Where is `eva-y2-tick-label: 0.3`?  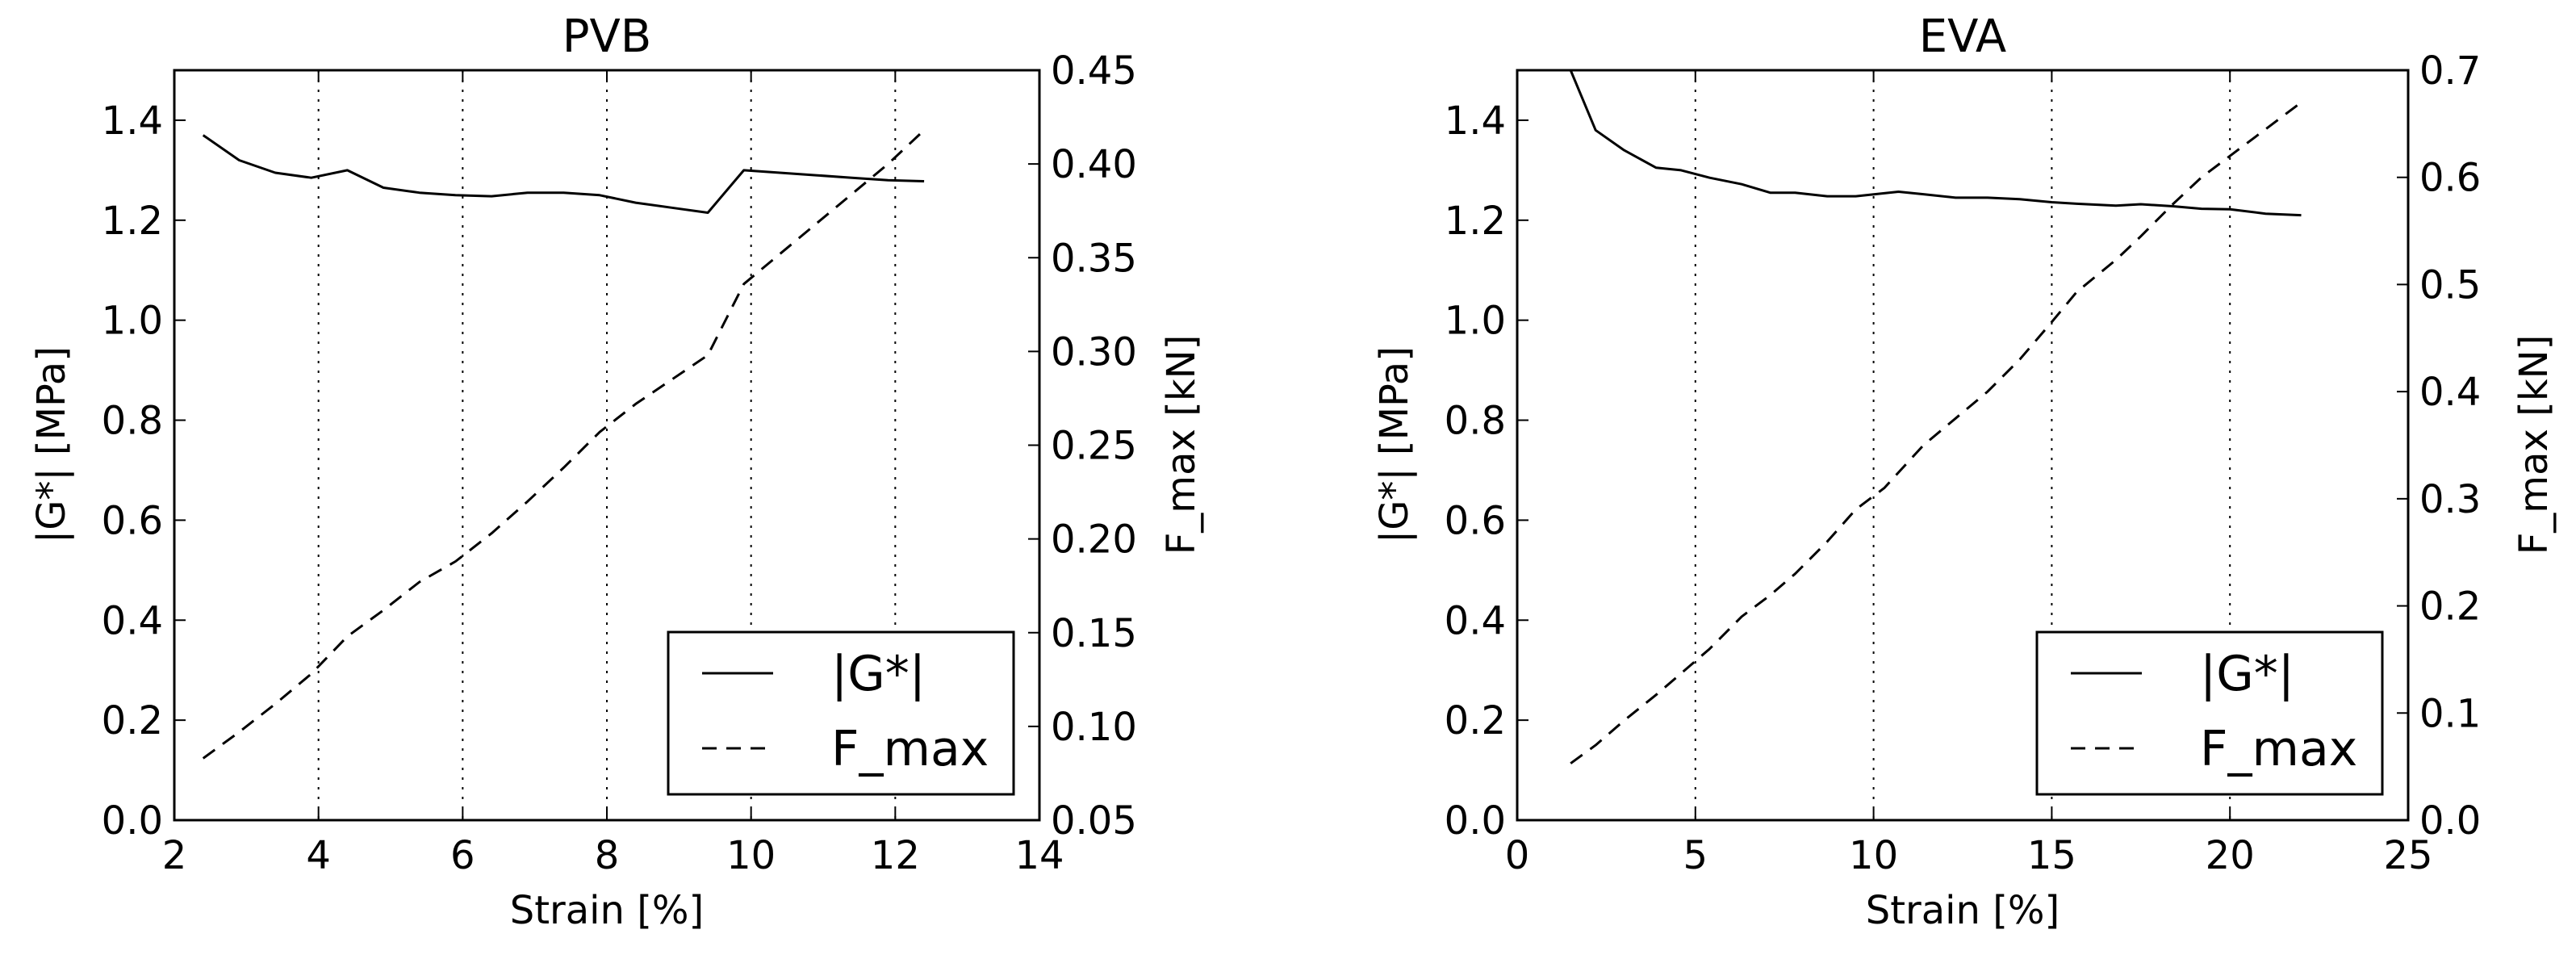 eva-y2-tick-label: 0.3 is located at coordinates (2450, 499).